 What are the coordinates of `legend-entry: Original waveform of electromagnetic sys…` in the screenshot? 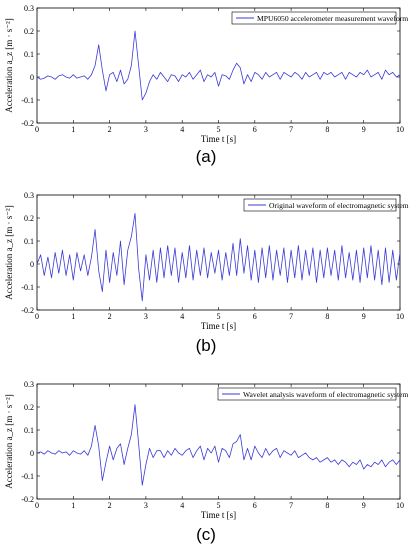 It's located at (339, 205).